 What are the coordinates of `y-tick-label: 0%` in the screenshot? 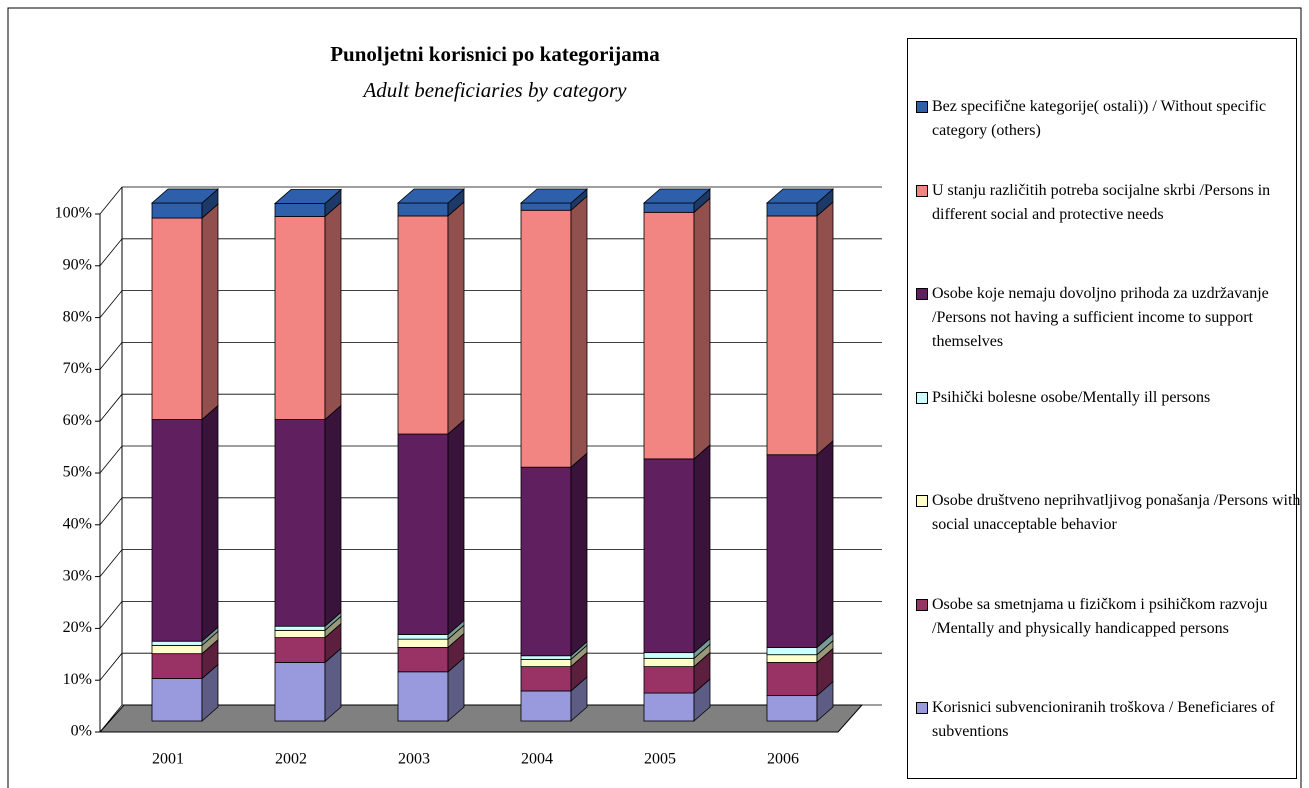 It's located at (81, 731).